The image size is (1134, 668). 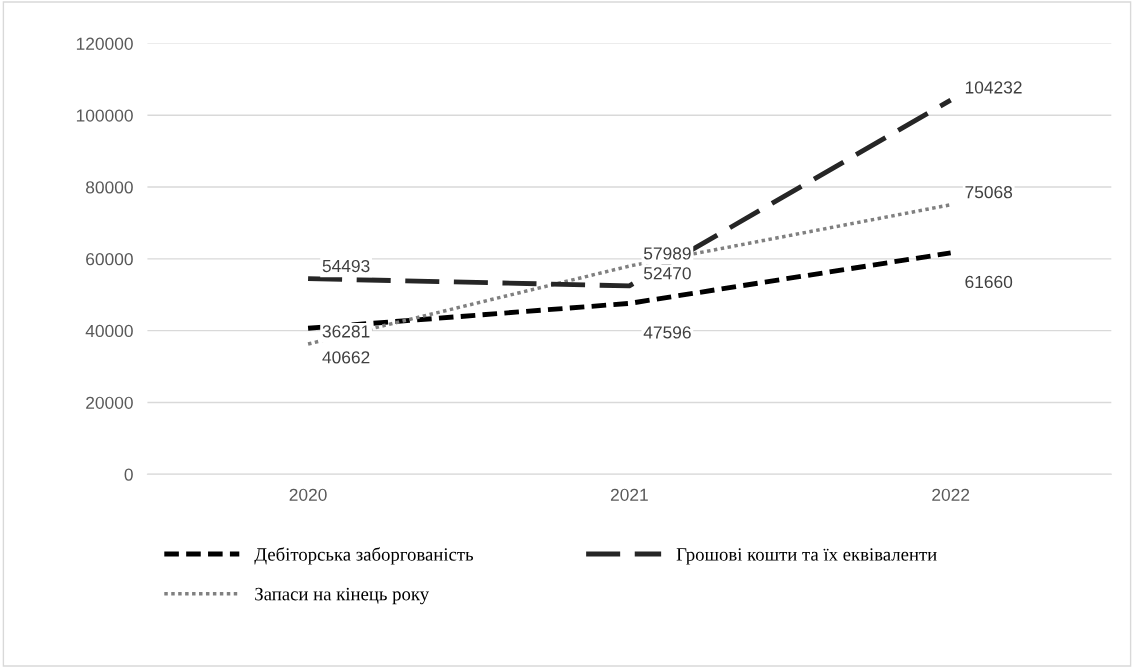 What do you see at coordinates (346, 266) in the screenshot?
I see `data-label: 54493` at bounding box center [346, 266].